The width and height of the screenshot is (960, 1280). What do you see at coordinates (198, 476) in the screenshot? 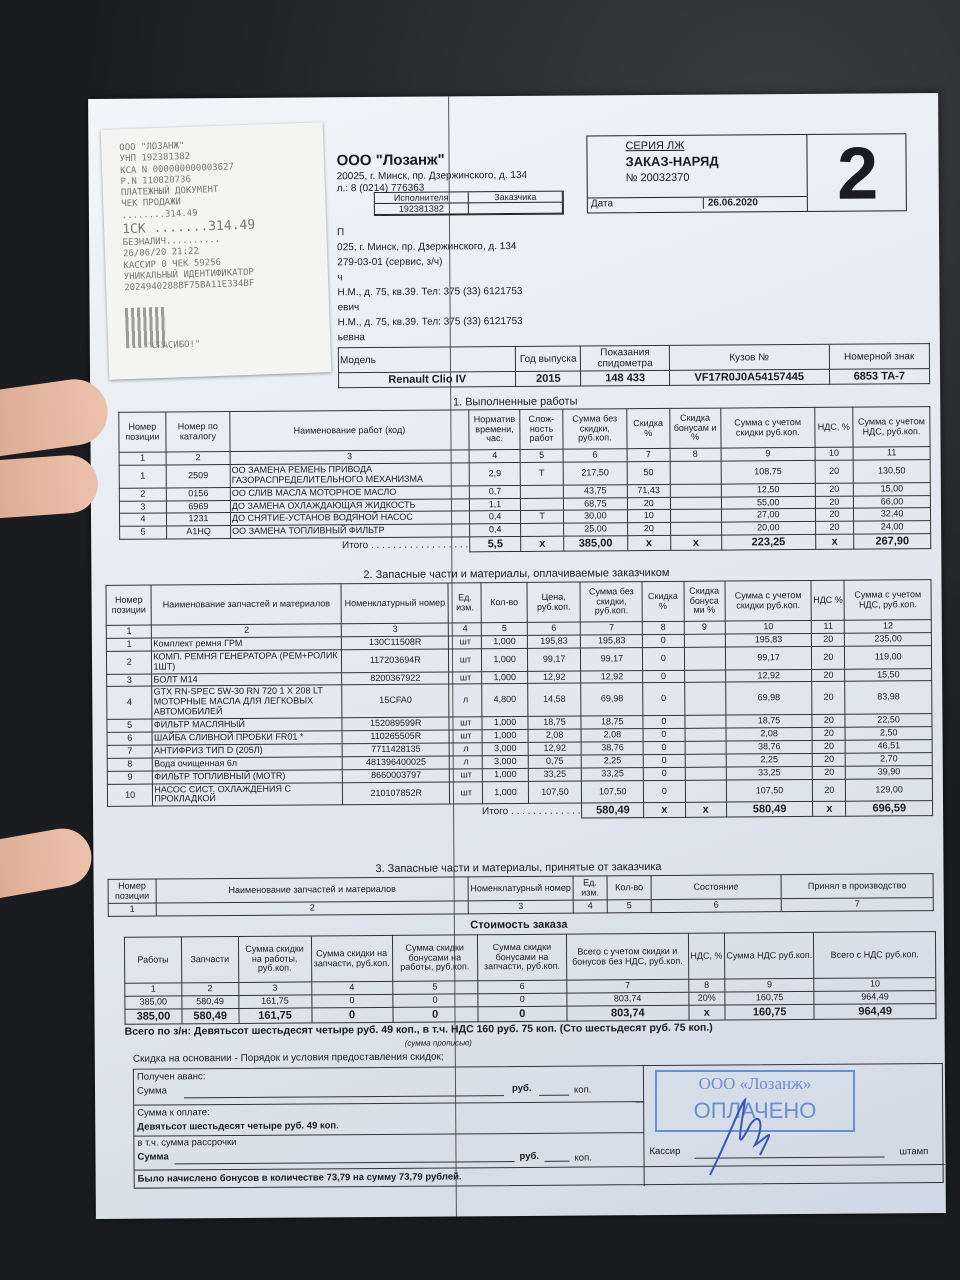
I see `table-cell: 2509` at bounding box center [198, 476].